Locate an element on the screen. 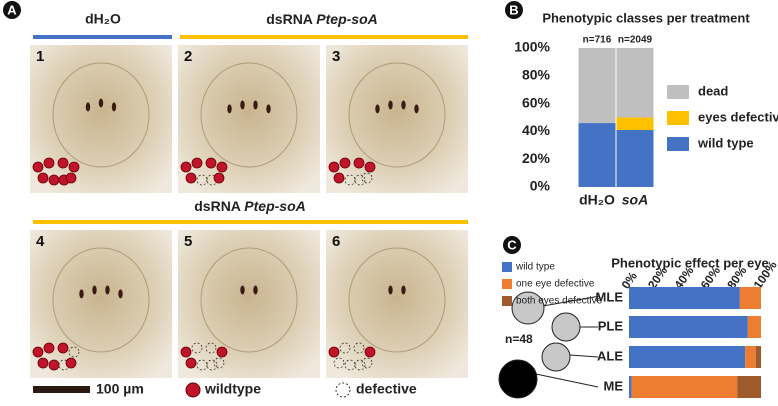 Image resolution: width=778 pixels, height=406 pixels. header-gene: Ptep-soA is located at coordinates (346, 19).